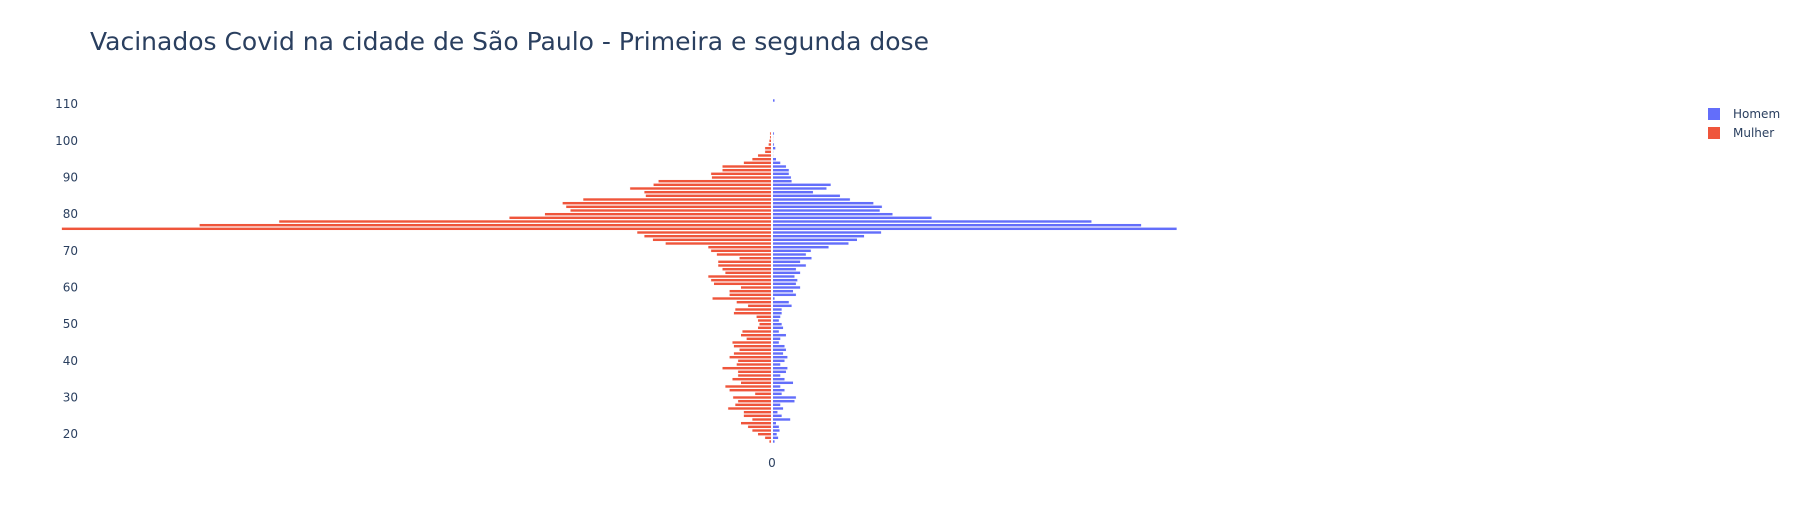 This screenshot has height=525, width=1798. Describe the element at coordinates (1744, 123) in the screenshot. I see `legend: Homem Mulher` at that location.